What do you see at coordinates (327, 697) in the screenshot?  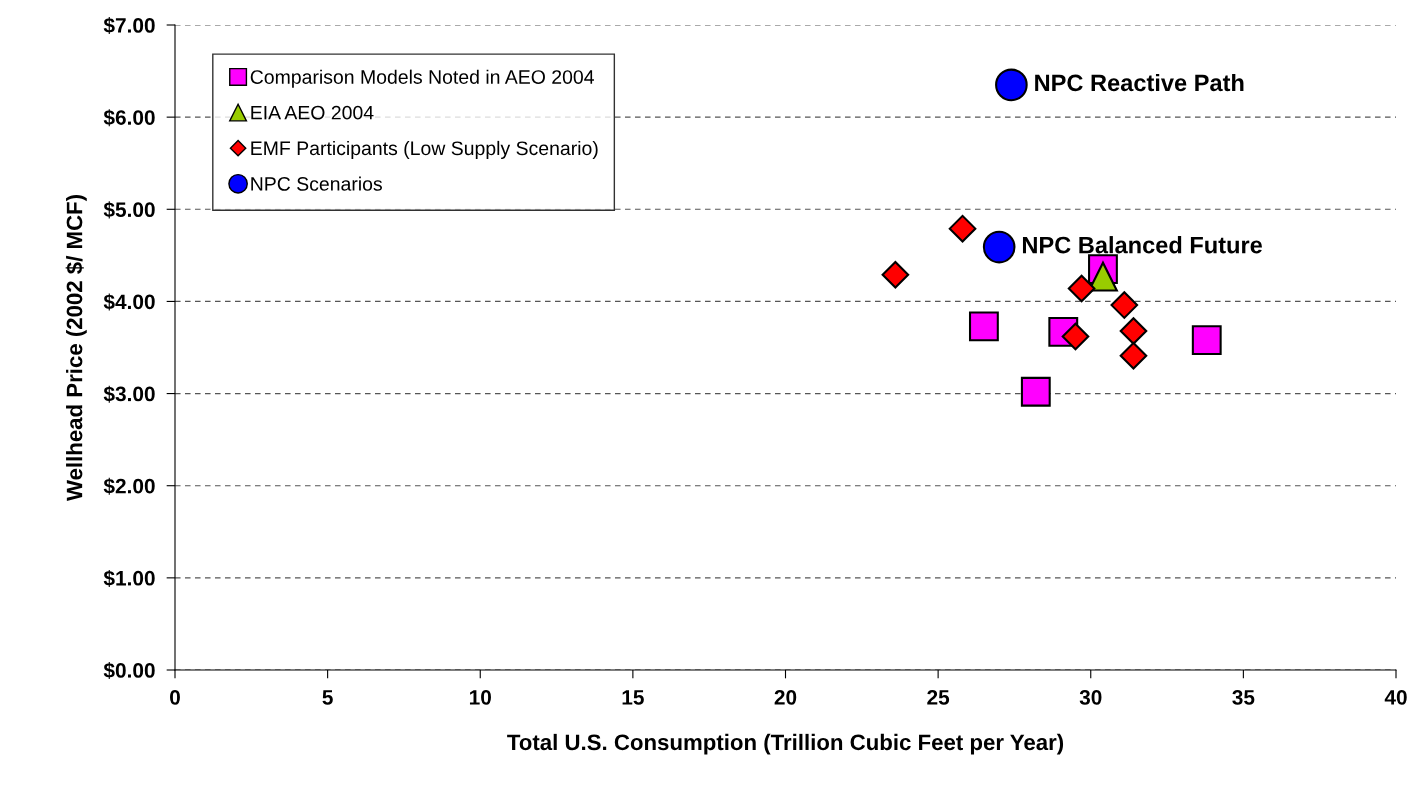 I see `x-tick-label: 5` at bounding box center [327, 697].